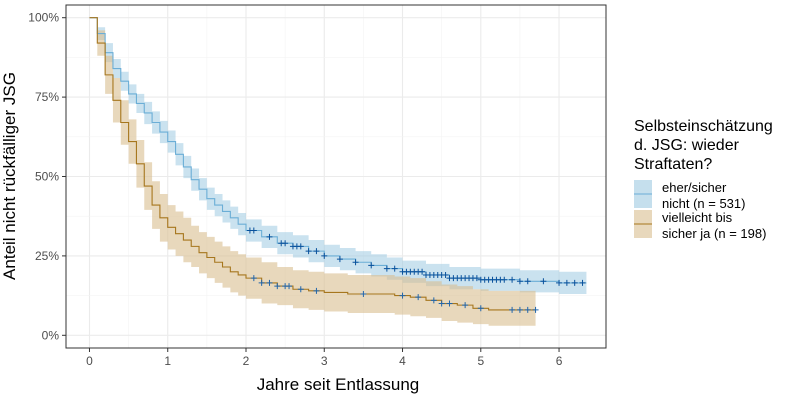 The height and width of the screenshot is (400, 800). I want to click on legend-item-series-2: vielleicht bis sicher ja (n = 198), so click(700, 225).